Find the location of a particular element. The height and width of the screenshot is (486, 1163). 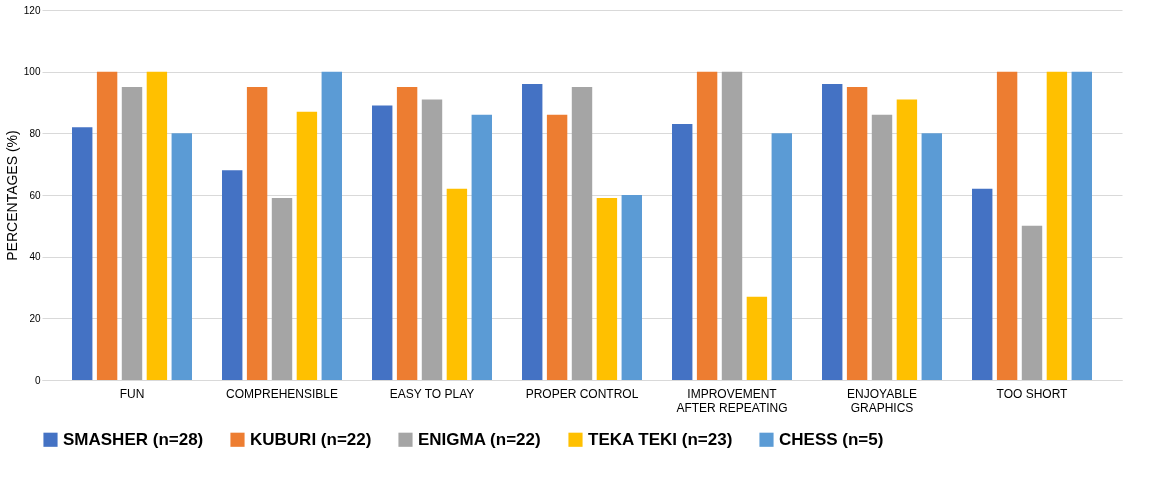

y-tick-label: 100 is located at coordinates (32, 72).